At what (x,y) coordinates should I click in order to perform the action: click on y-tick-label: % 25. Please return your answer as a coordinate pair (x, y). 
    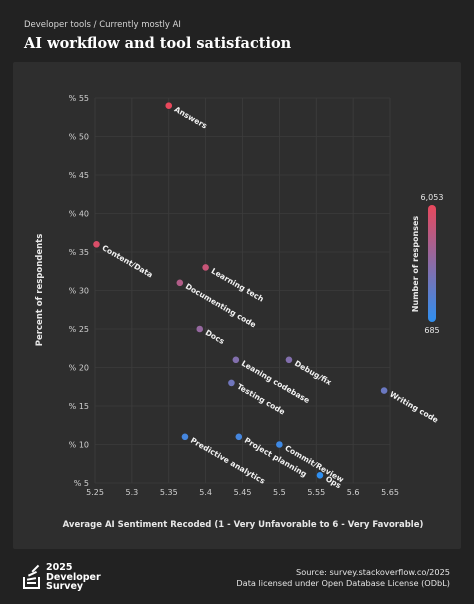
    Looking at the image, I should click on (79, 329).